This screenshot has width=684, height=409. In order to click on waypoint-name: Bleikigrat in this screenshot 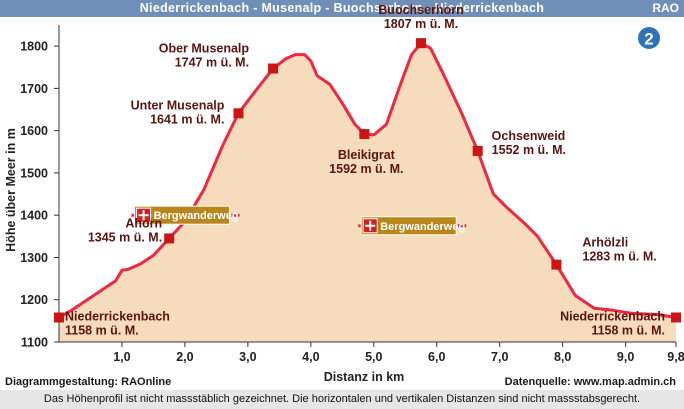, I will do `click(367, 155)`.